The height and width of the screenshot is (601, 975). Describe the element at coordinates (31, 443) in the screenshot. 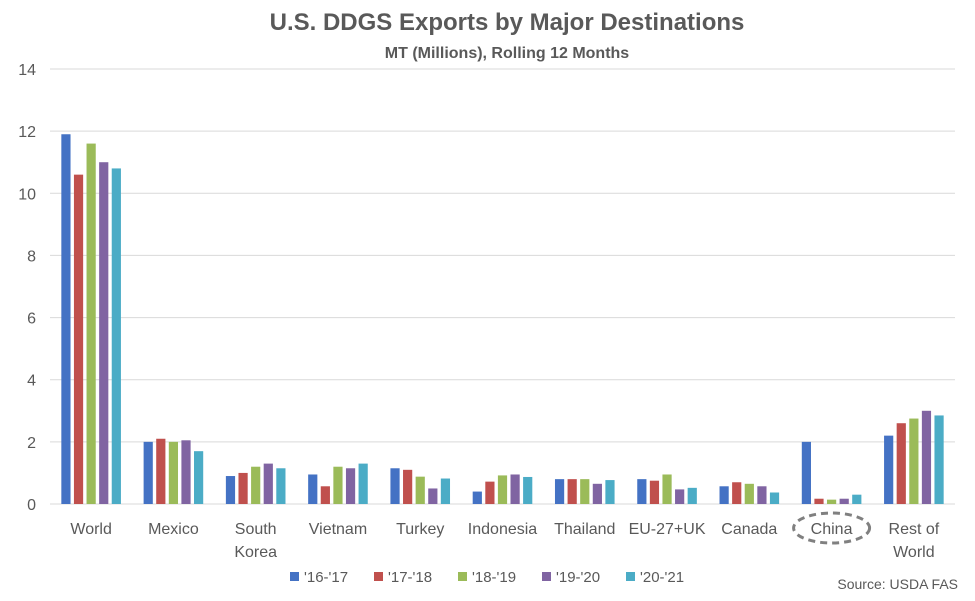

I see `y-tick-label: 2` at that location.